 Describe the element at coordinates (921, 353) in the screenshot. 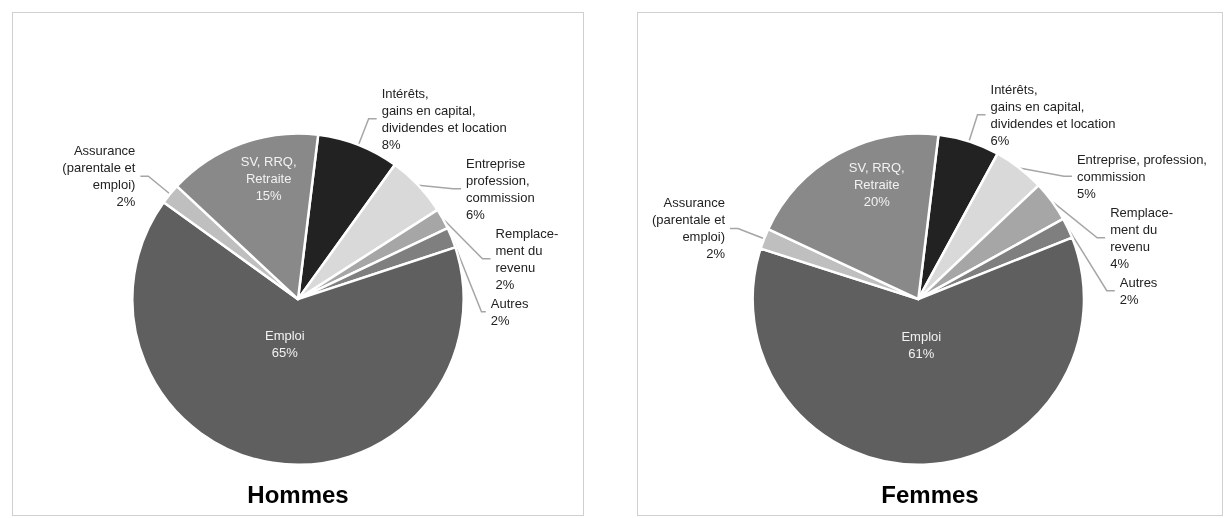

I see `data-label: 61%` at that location.